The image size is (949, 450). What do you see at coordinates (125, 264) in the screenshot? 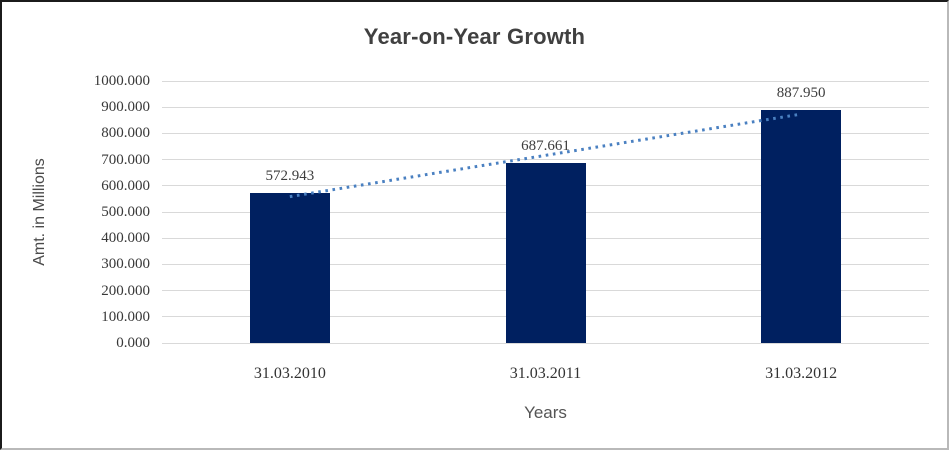
I see `y-axis-tick-label: 300.000` at bounding box center [125, 264].